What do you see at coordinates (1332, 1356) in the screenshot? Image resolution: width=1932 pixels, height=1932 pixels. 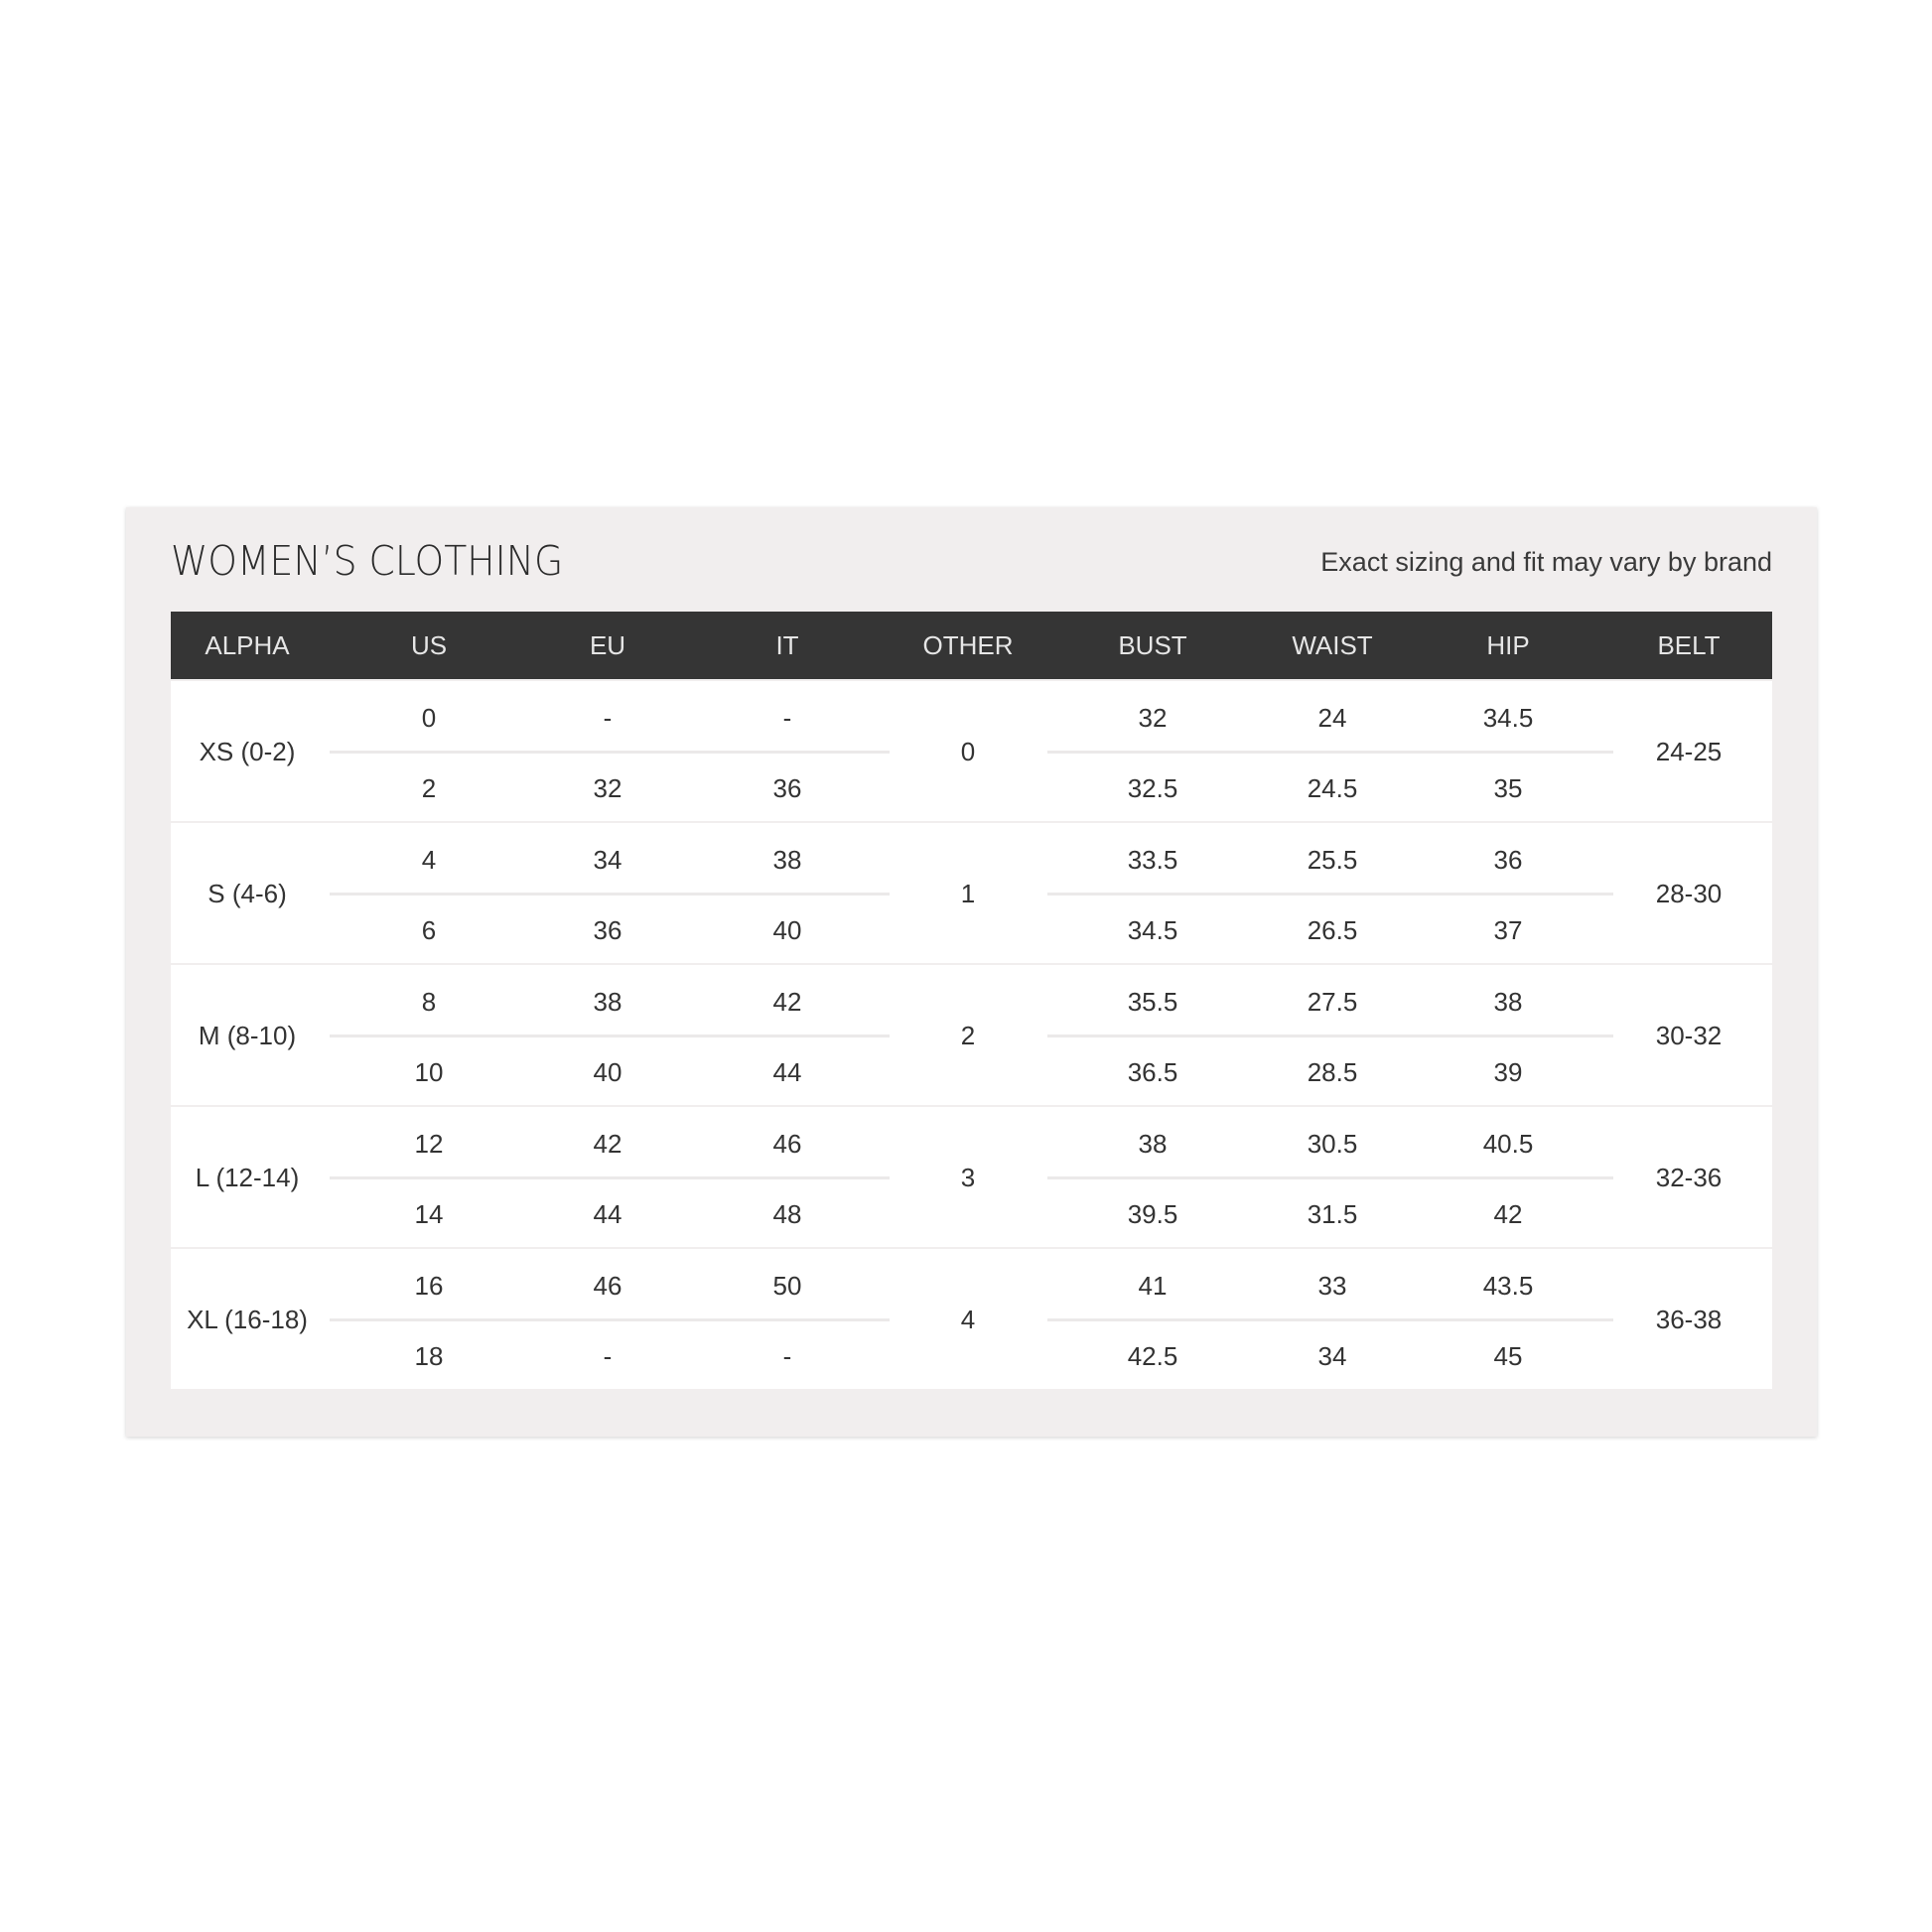 I see `waist-cell: 34` at bounding box center [1332, 1356].